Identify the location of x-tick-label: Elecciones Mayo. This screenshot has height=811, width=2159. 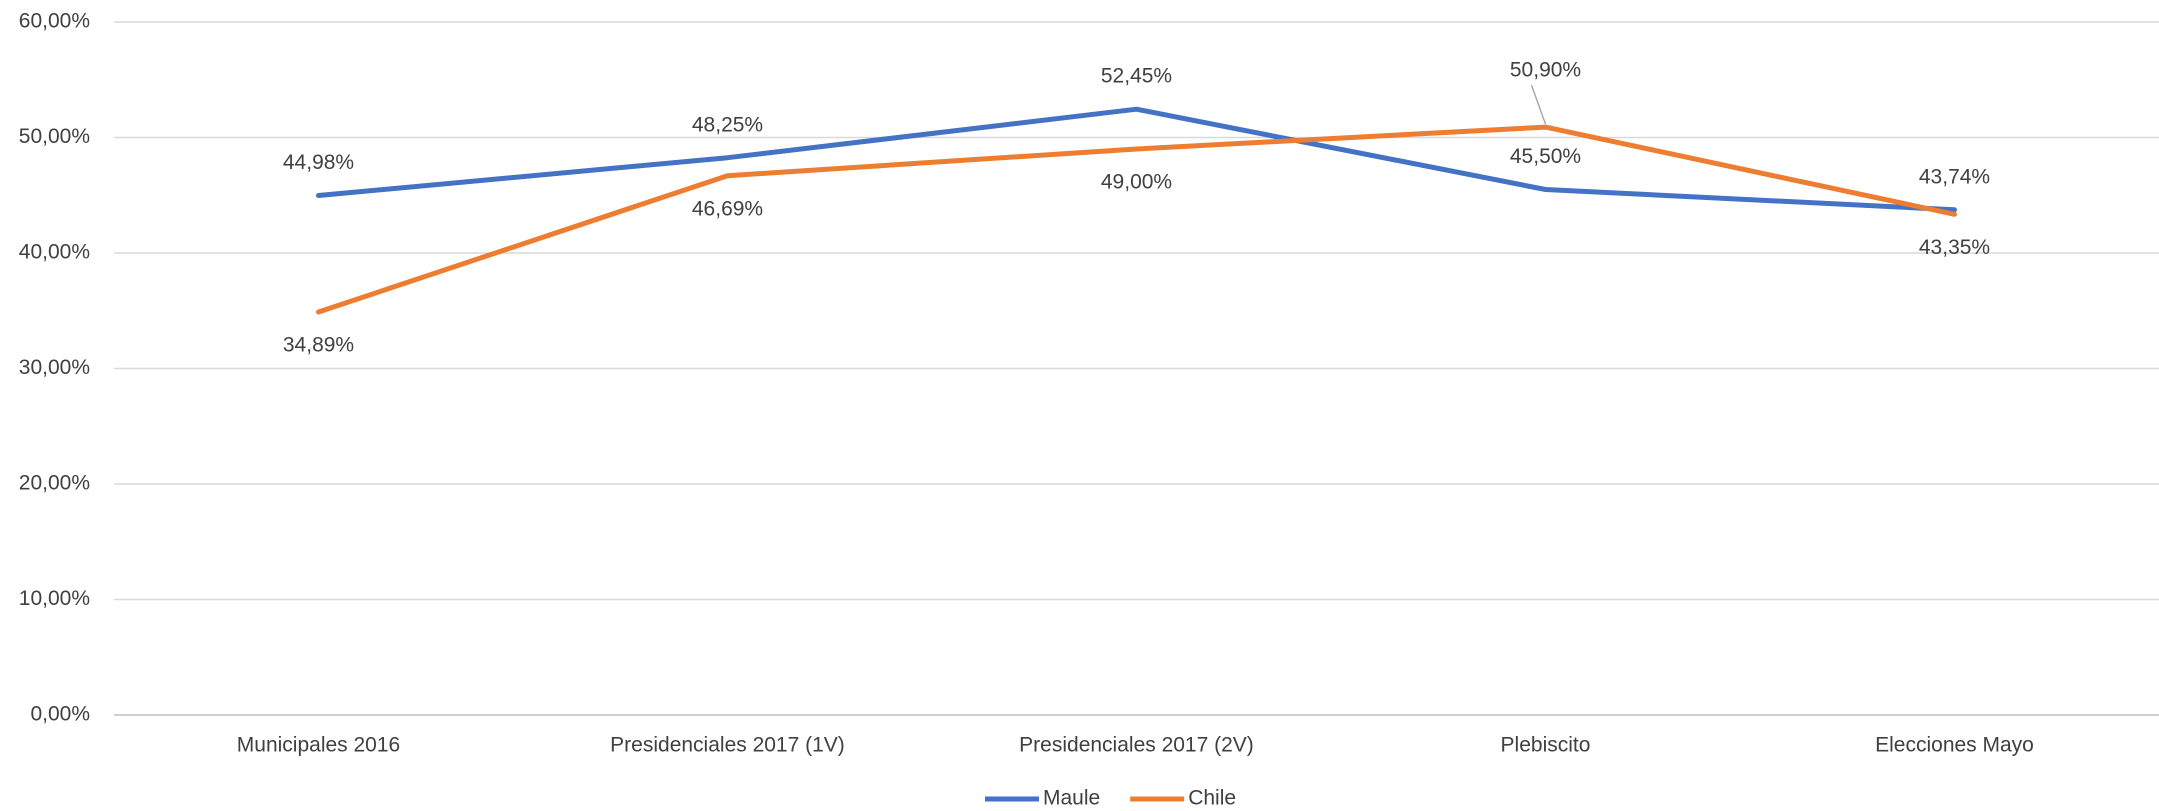
(1954, 745).